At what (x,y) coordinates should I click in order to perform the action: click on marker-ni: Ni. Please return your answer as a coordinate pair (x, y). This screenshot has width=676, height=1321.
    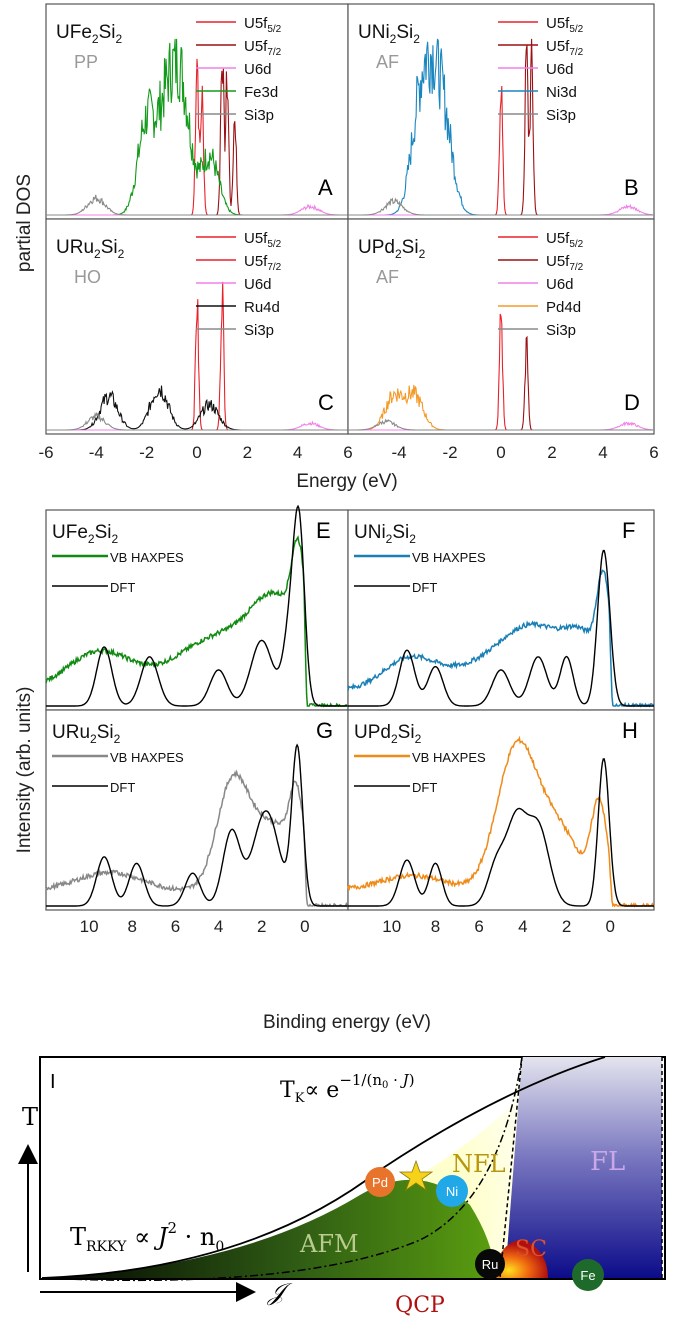
    Looking at the image, I should click on (452, 1191).